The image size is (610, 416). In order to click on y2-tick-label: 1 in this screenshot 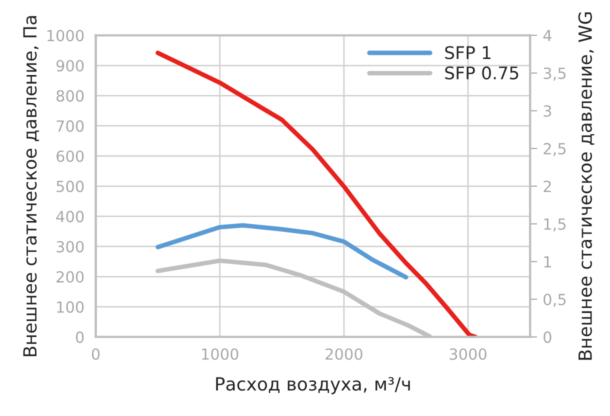, I will do `click(547, 262)`.